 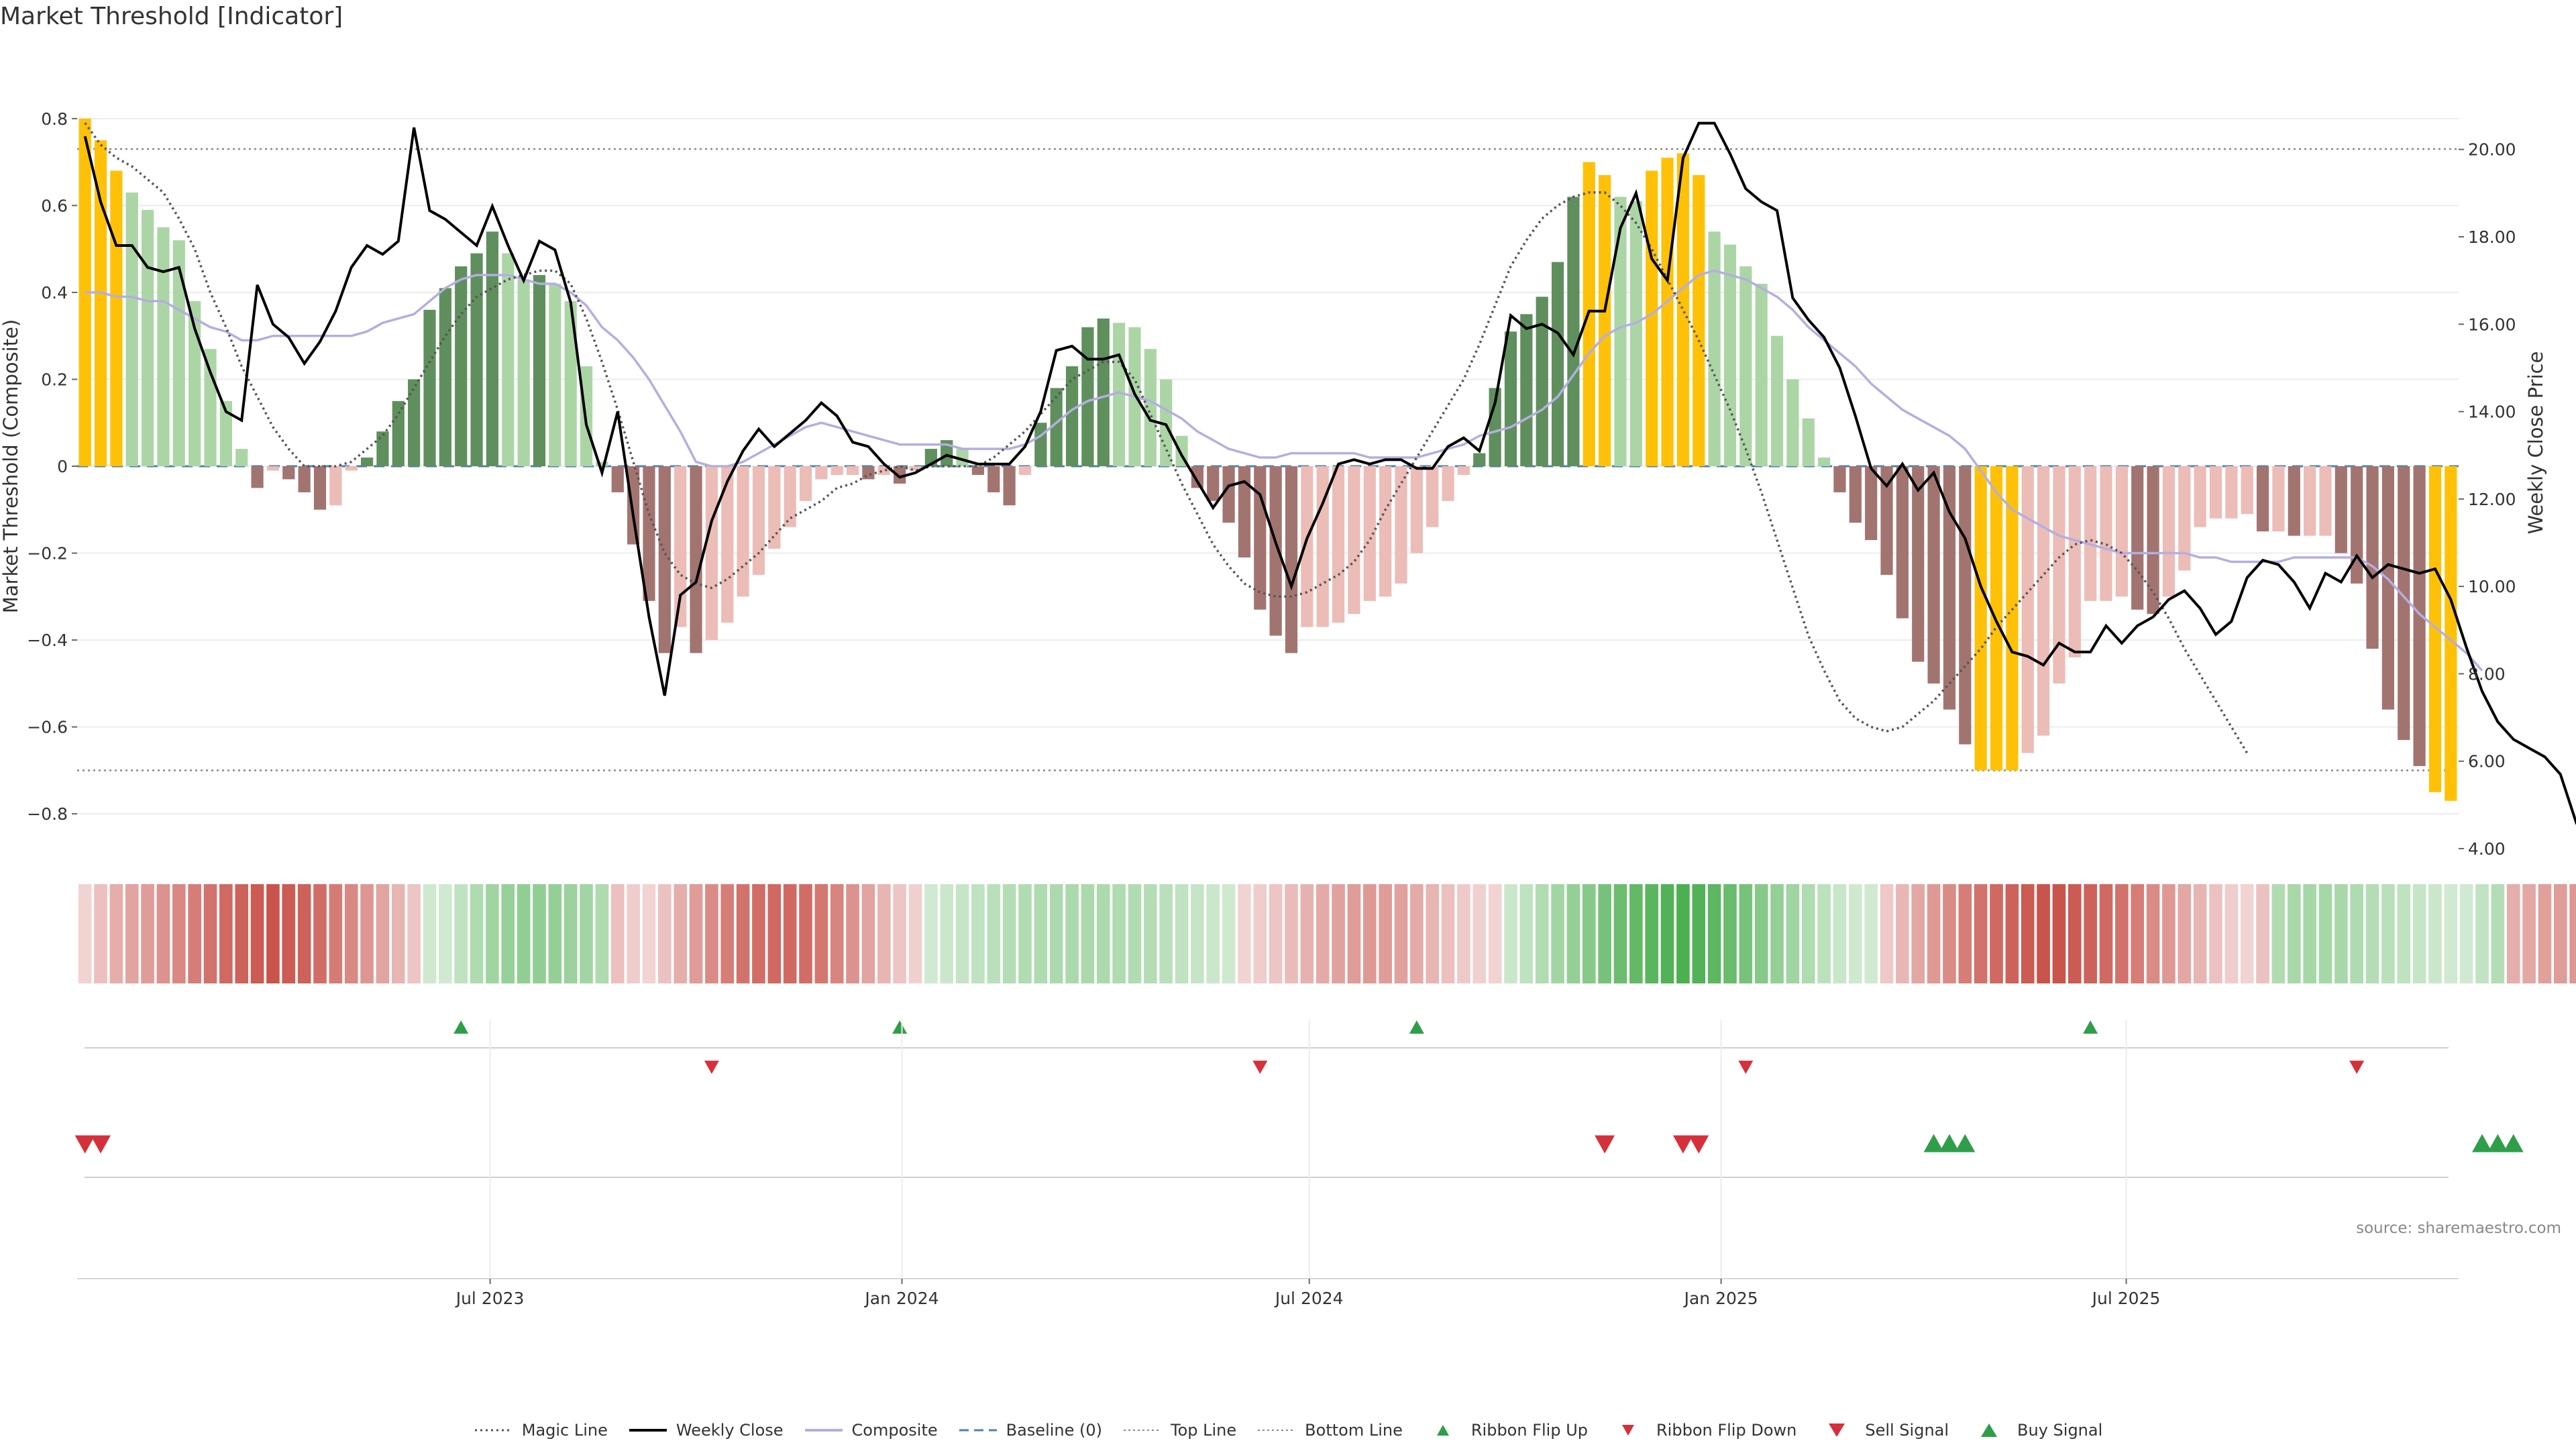 What do you see at coordinates (1204, 1430) in the screenshot?
I see `legend-label: Top Line` at bounding box center [1204, 1430].